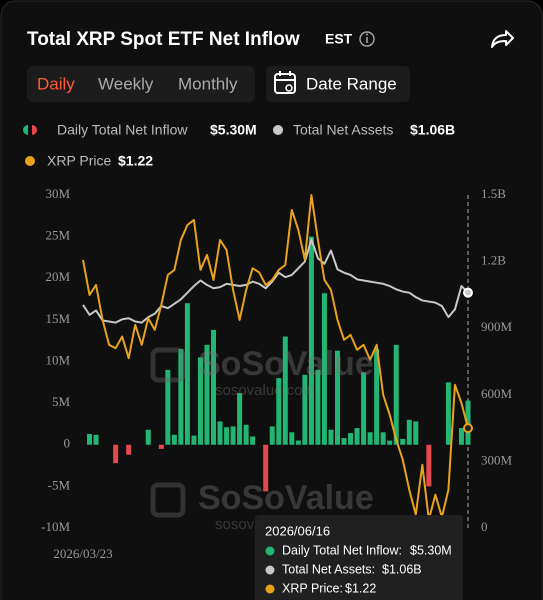 Image resolution: width=543 pixels, height=600 pixels. I want to click on date-range-button, so click(338, 84).